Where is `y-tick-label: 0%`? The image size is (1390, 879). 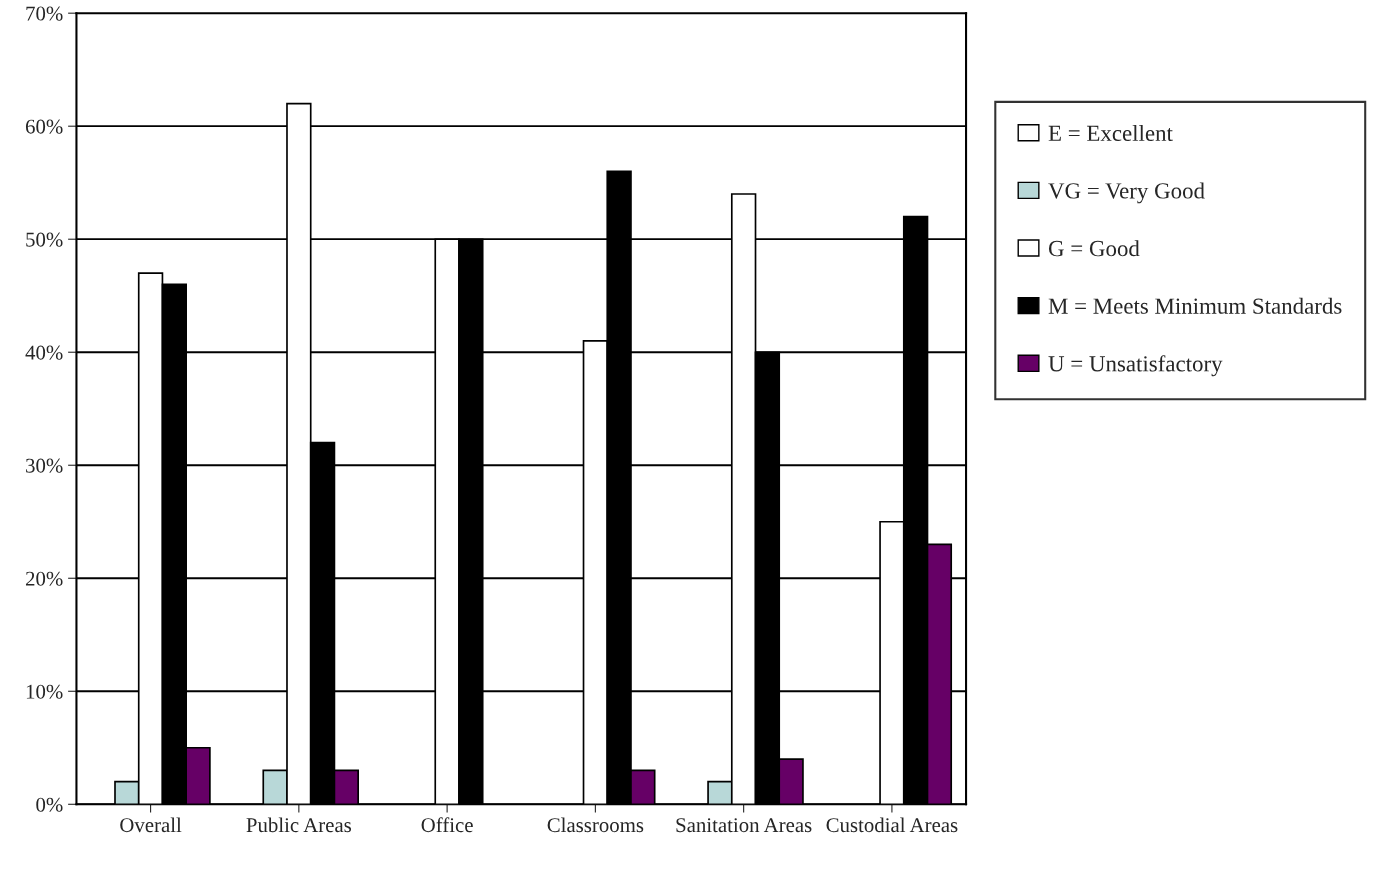 y-tick-label: 0% is located at coordinates (49, 804).